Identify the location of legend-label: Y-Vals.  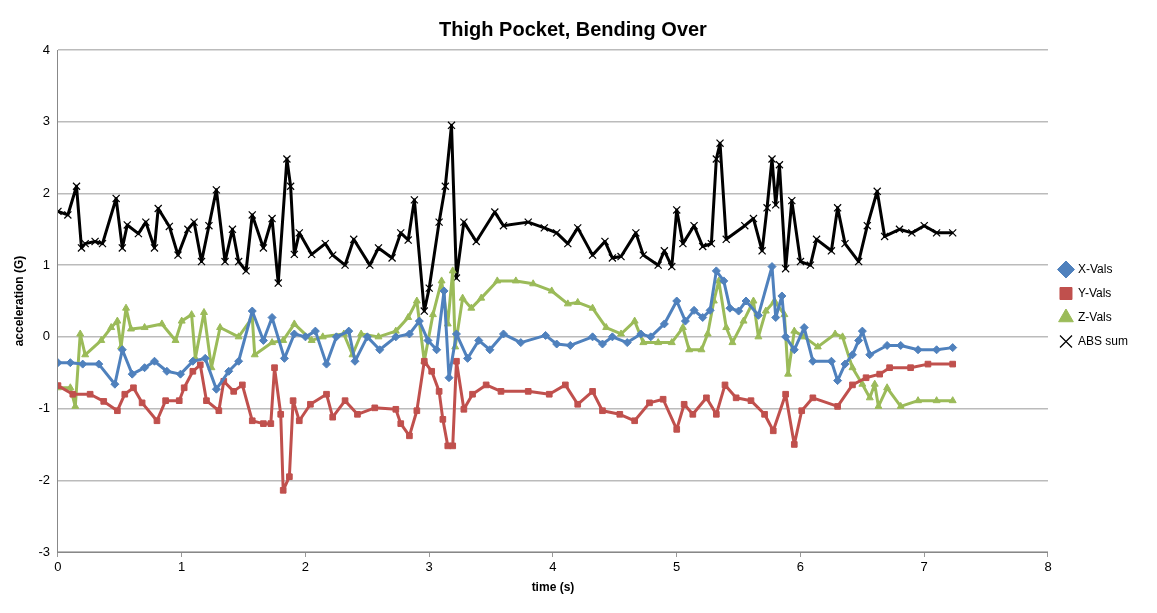
(1094, 292).